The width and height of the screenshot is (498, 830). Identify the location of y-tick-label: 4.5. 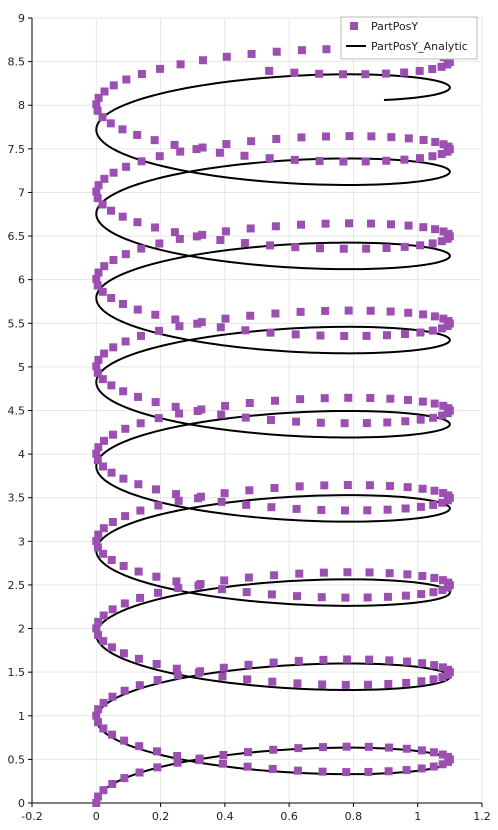
(17, 411).